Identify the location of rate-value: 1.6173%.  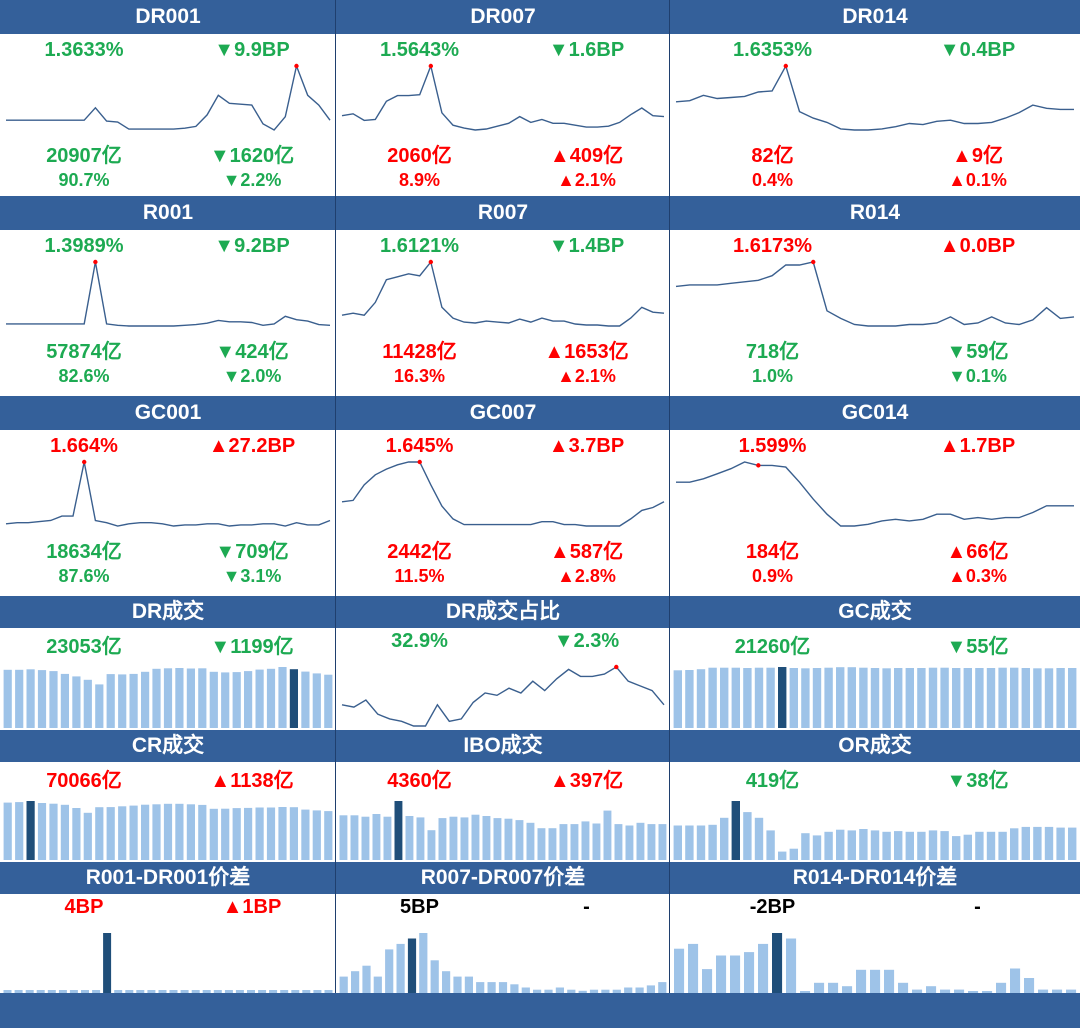
(772, 246).